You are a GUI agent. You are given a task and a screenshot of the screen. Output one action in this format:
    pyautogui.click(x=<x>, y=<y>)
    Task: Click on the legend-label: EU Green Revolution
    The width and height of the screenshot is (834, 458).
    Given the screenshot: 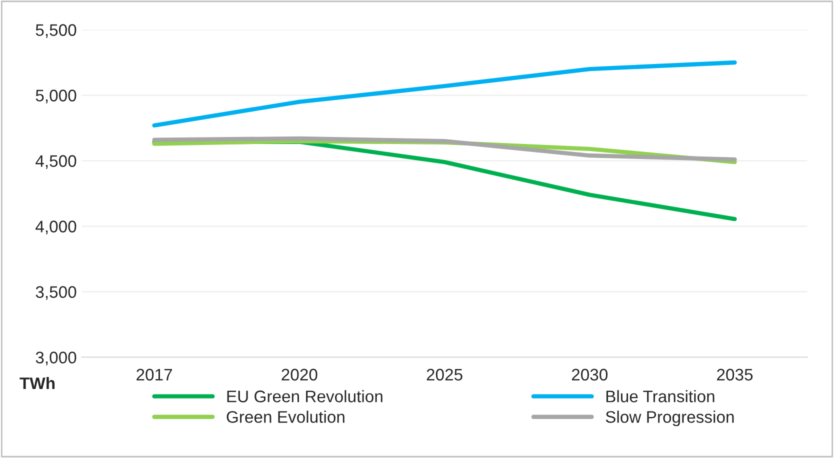 What is the action you would take?
    pyautogui.click(x=304, y=396)
    